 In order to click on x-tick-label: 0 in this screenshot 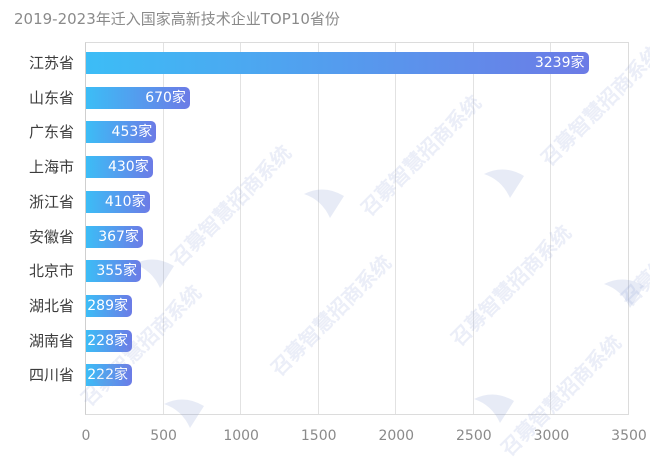, I will do `click(86, 436)`.